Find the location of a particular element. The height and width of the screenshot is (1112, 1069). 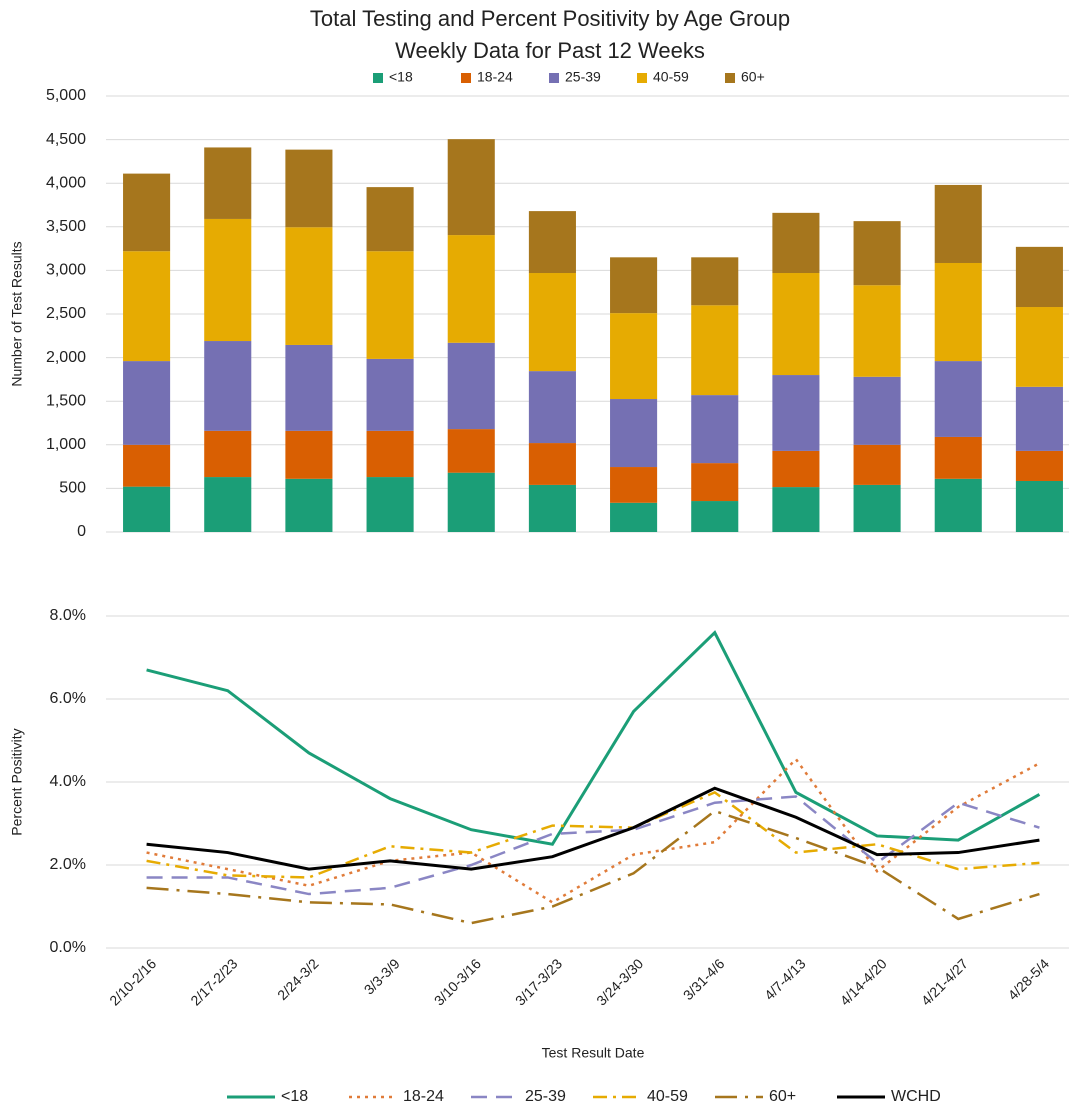

legend-label: <18 is located at coordinates (401, 77).